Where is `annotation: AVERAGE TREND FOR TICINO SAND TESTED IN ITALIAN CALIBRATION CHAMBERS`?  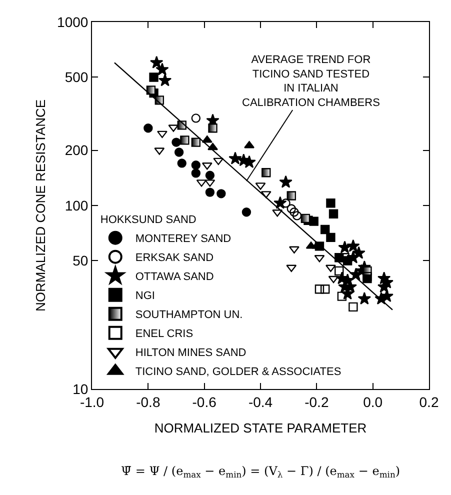
annotation: AVERAGE TREND FOR TICINO SAND TESTED IN ITALIAN CALIBRATION CHAMBERS is located at coordinates (311, 81).